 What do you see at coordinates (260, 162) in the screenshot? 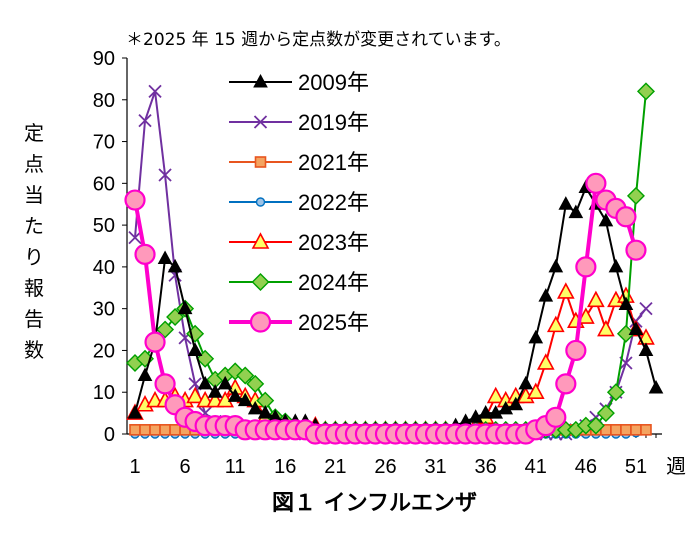
I see `legend-marker-2021` at bounding box center [260, 162].